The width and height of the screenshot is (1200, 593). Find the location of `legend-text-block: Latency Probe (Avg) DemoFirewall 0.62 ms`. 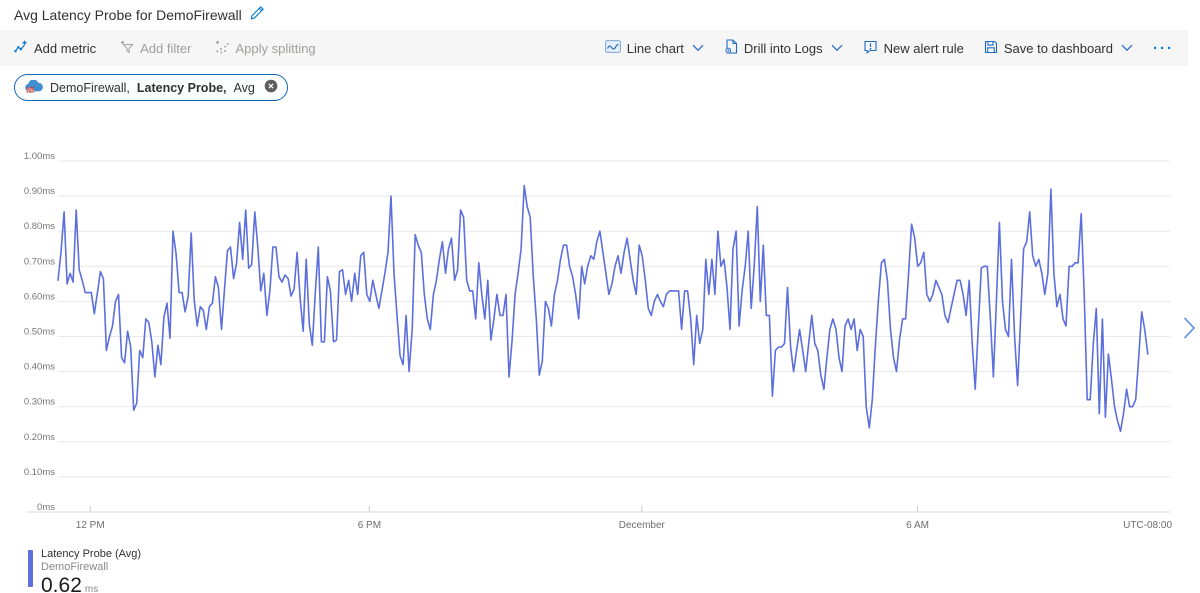

legend-text-block: Latency Probe (Avg) DemoFirewall 0.62 ms is located at coordinates (91, 570).